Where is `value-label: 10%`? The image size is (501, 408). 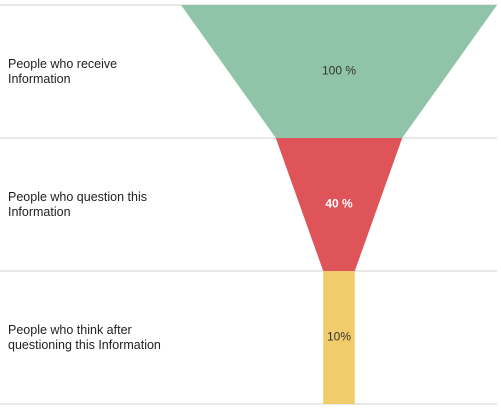 value-label: 10% is located at coordinates (339, 337).